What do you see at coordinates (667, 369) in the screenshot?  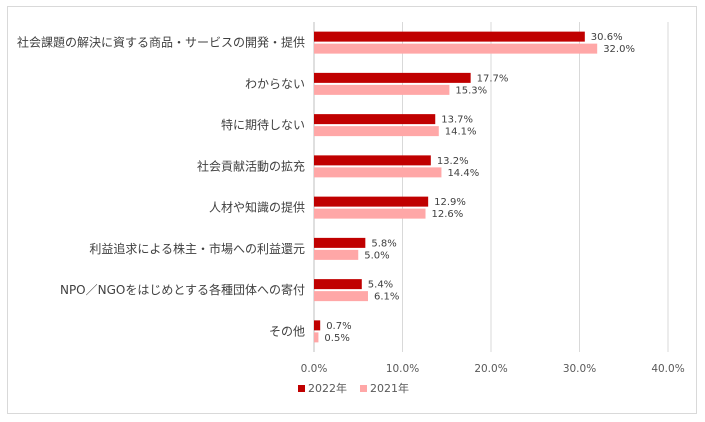 I see `x-tick-label: 40.0%` at bounding box center [667, 369].